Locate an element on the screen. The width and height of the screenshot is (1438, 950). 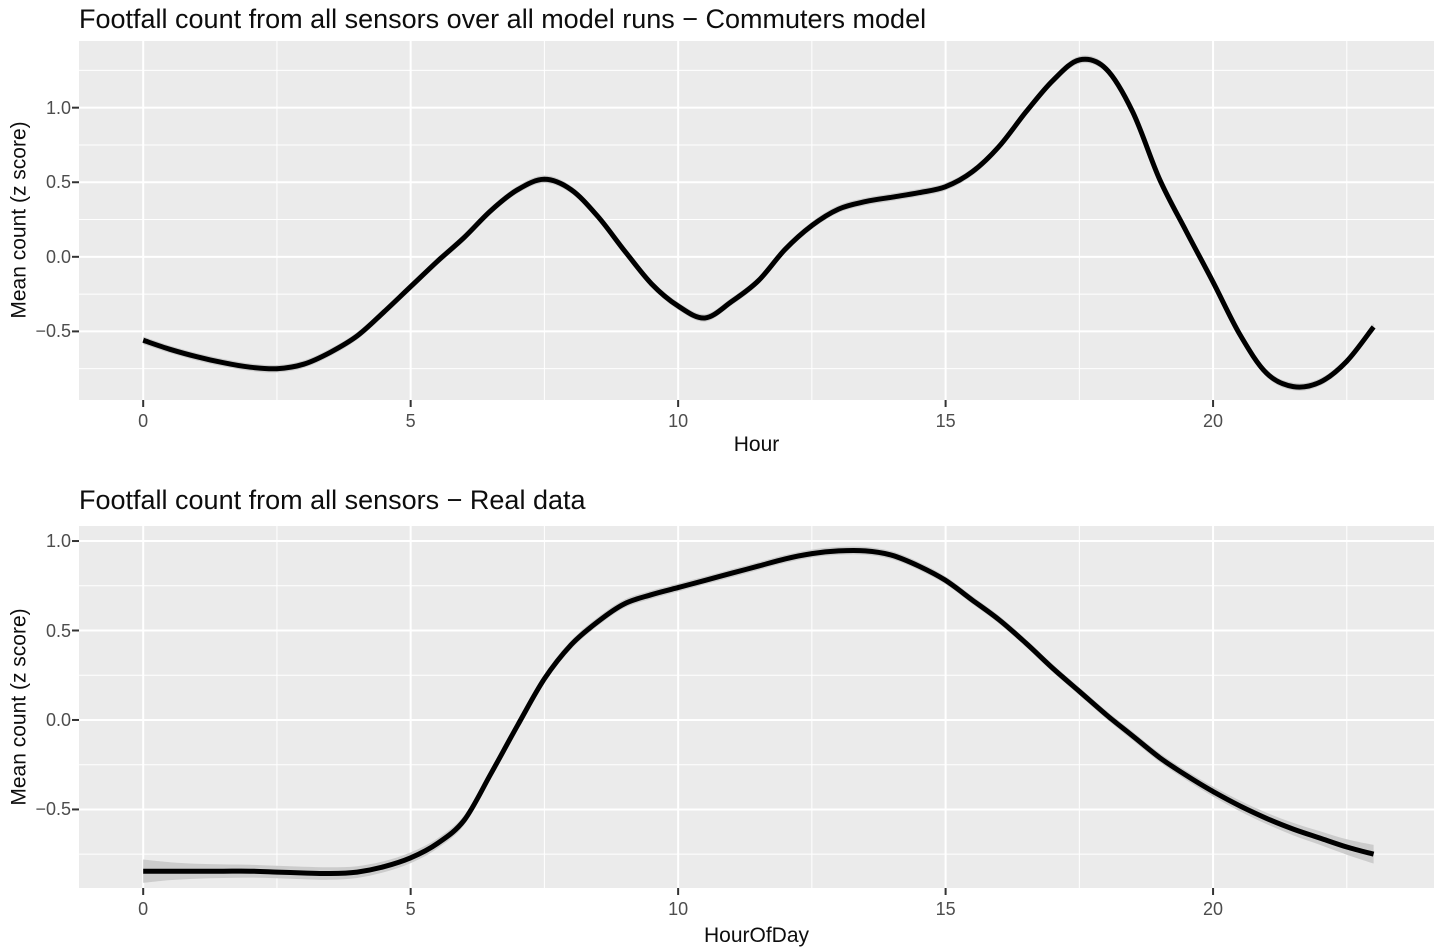
x-axis-title-real-data: HourOfDay is located at coordinates (756, 935).